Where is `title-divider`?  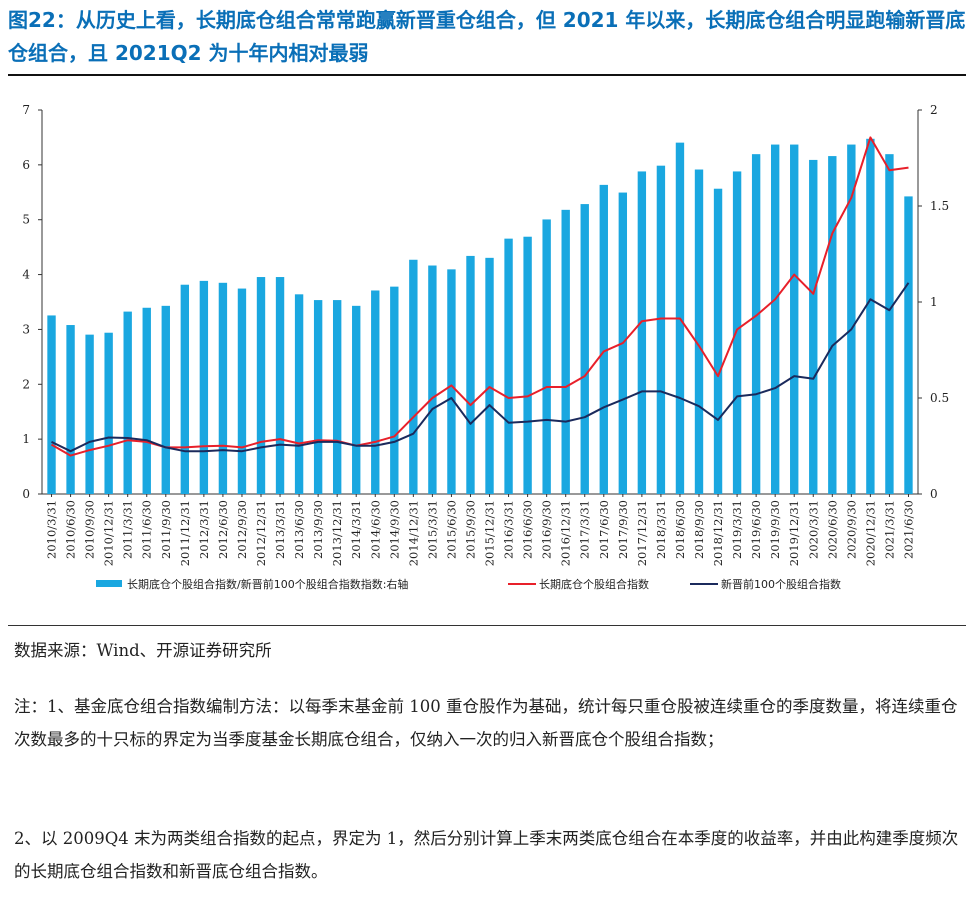 title-divider is located at coordinates (487, 75).